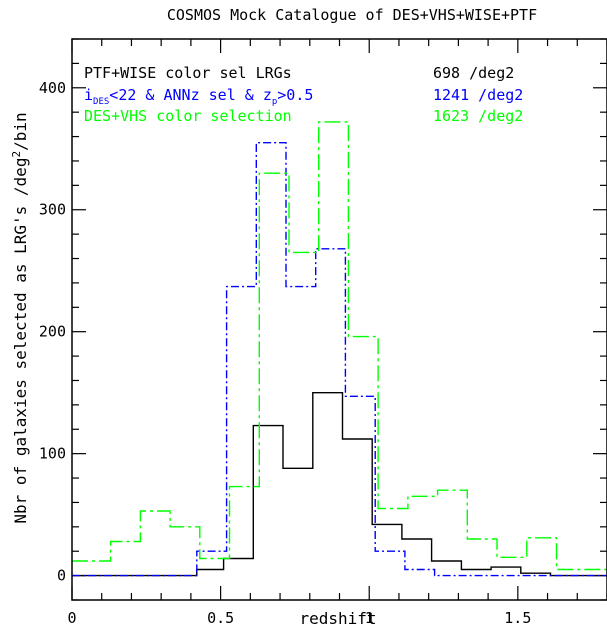 Image resolution: width=607 pixels, height=631 pixels. I want to click on legend-label-des-annz: iDES<22 & ANNz sel & zp>0.5, so click(198, 96).